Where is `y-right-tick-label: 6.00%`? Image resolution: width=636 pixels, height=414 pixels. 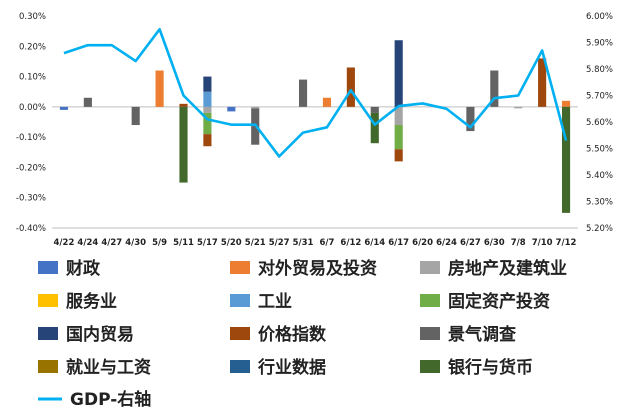
y-right-tick-label: 6.00% is located at coordinates (599, 17).